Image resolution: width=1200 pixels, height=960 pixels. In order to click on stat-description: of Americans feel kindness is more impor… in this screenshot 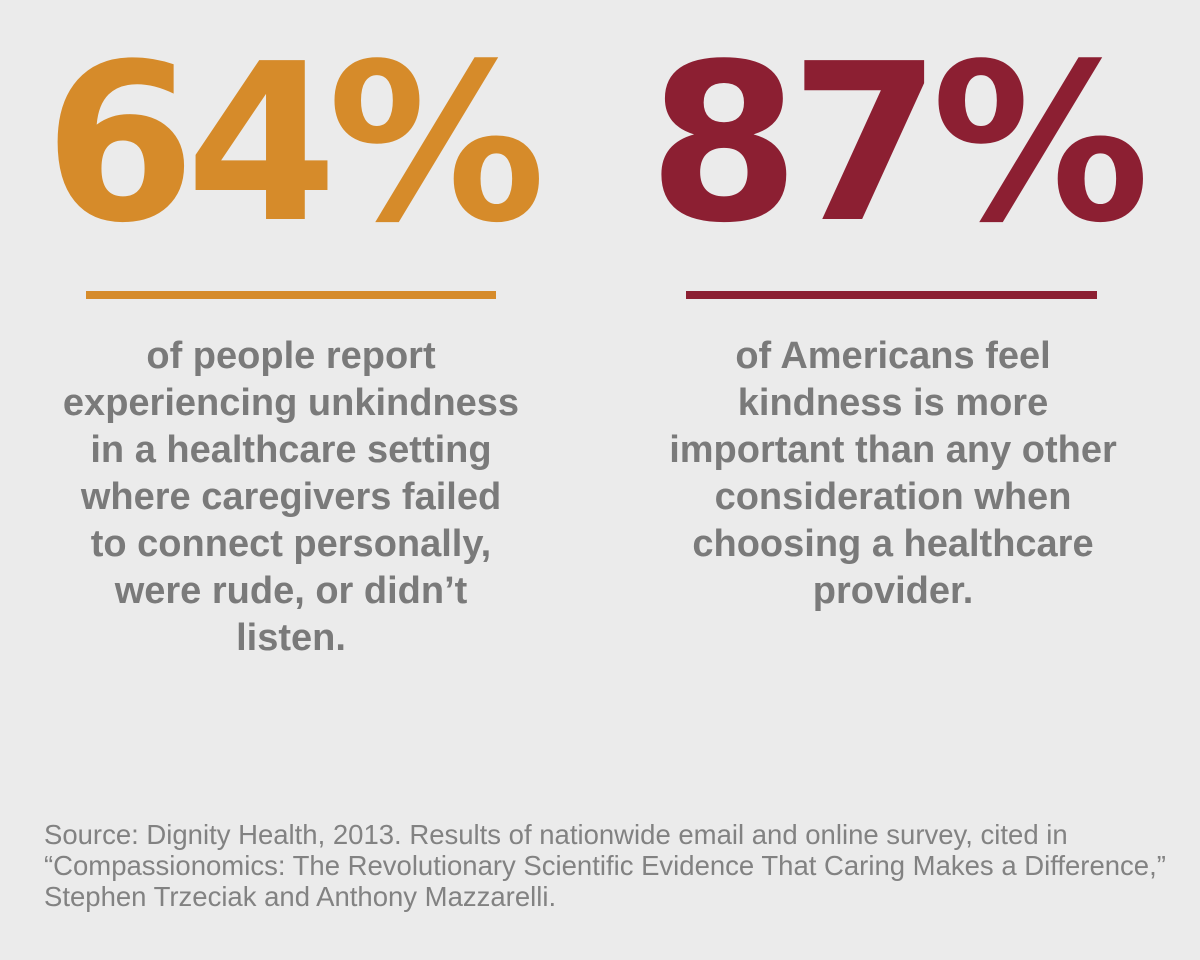, I will do `click(893, 473)`.